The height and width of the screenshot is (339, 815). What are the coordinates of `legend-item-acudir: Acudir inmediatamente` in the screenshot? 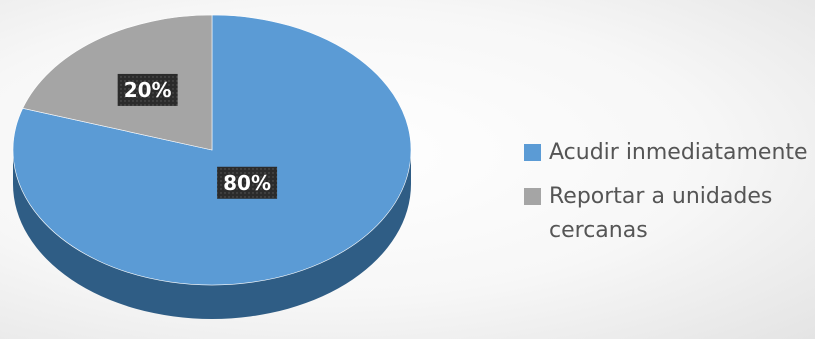 It's located at (669, 153).